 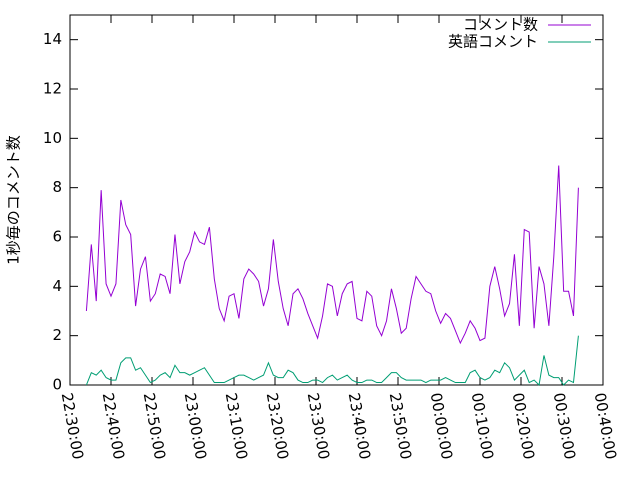 I want to click on y-axis-label: 1秒毎のコメント数, so click(x=14, y=200).